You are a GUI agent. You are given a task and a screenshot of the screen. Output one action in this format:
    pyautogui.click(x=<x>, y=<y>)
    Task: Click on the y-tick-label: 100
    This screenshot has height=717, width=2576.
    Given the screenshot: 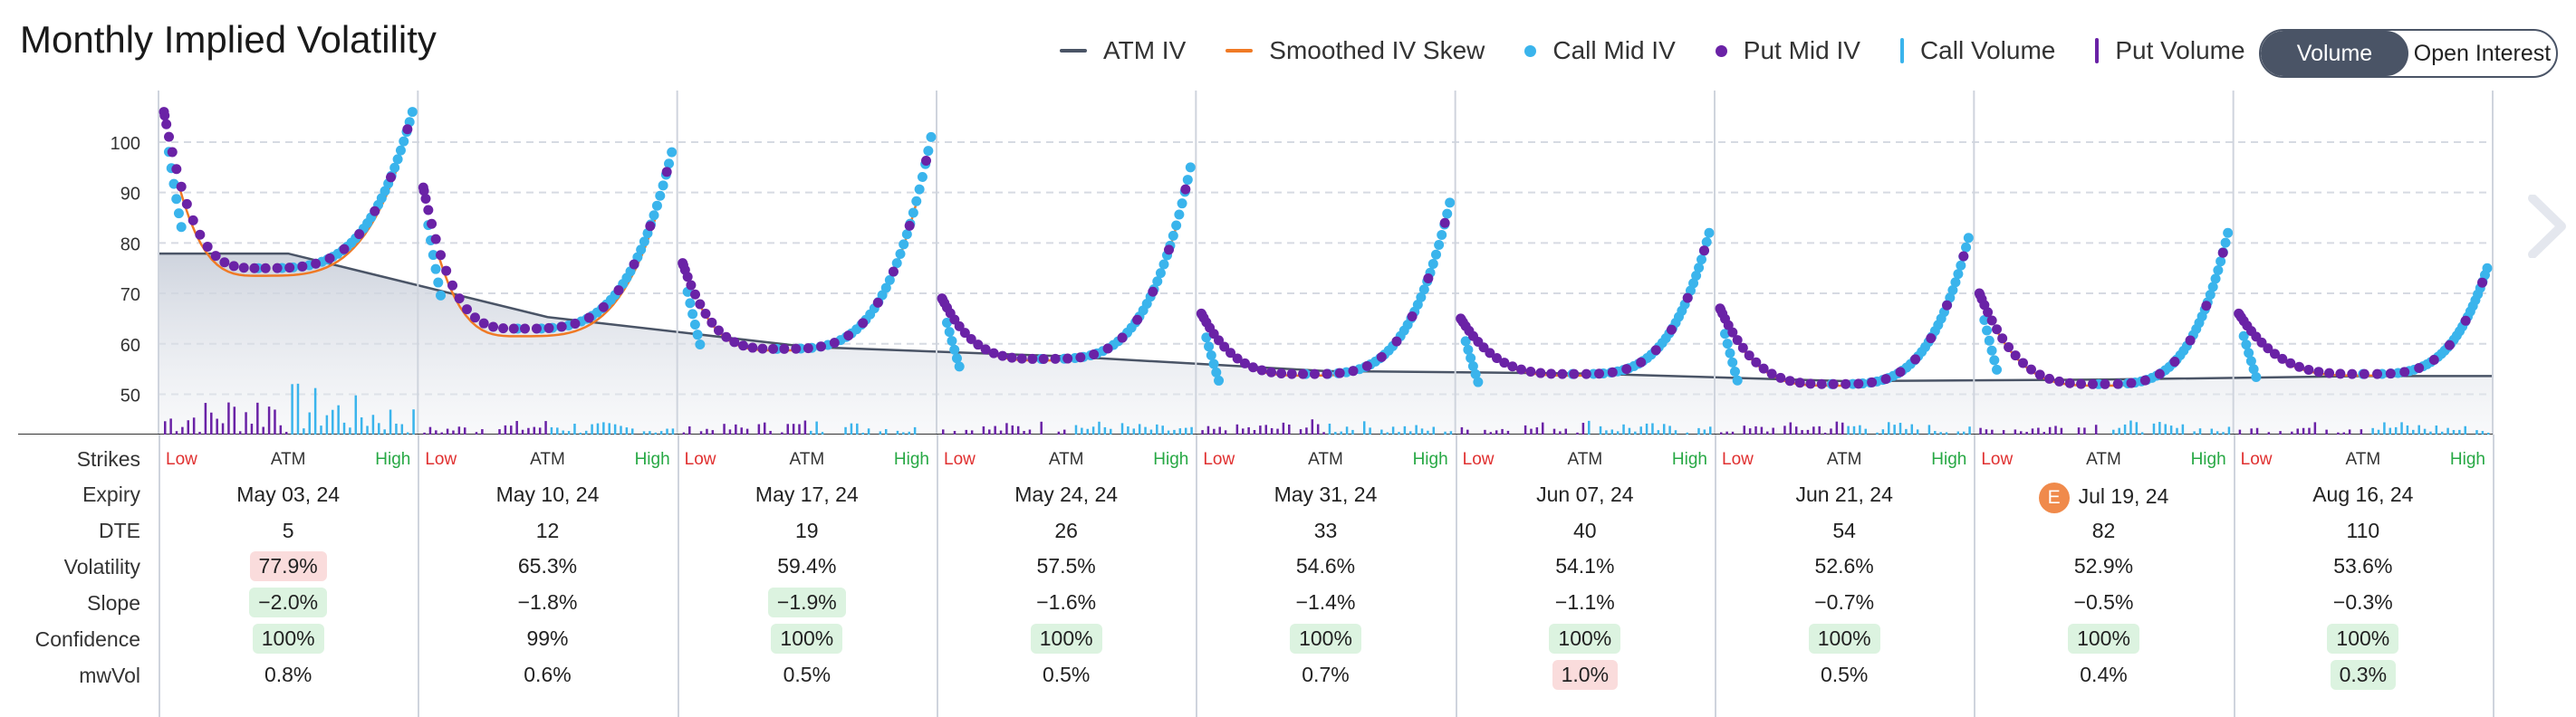 What is the action you would take?
    pyautogui.click(x=125, y=144)
    